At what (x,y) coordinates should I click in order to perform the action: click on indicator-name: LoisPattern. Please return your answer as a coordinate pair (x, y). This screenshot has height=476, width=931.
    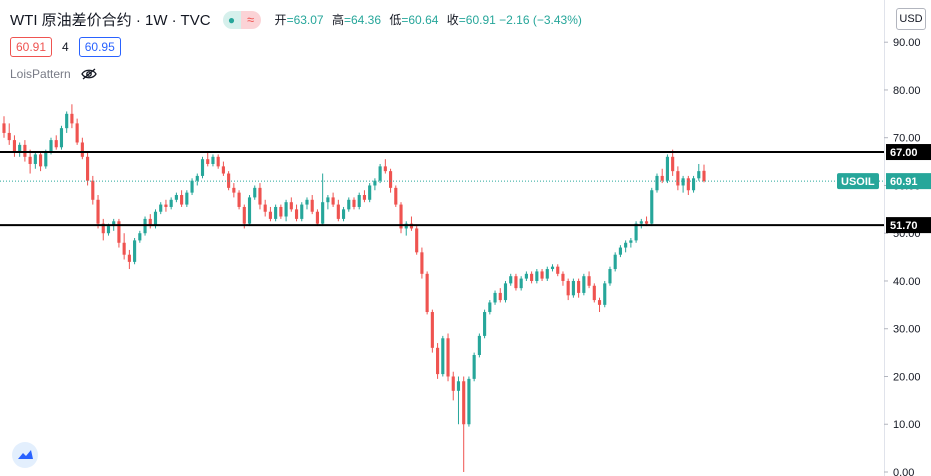
    Looking at the image, I should click on (40, 74).